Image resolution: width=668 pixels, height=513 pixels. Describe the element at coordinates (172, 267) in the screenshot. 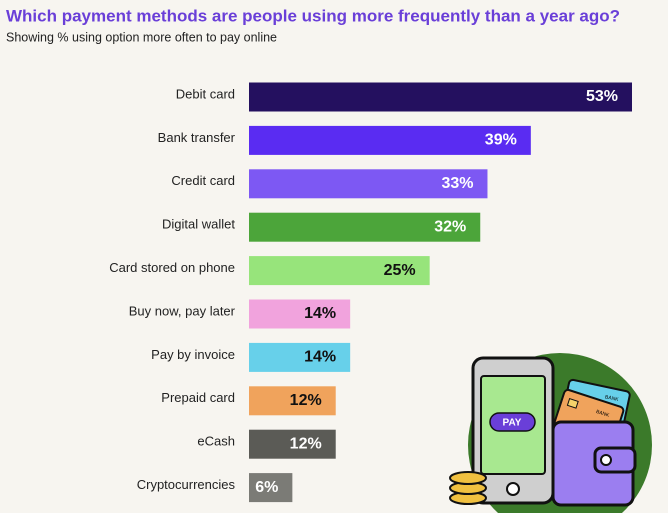

I see `category-label: Card stored on phone` at that location.